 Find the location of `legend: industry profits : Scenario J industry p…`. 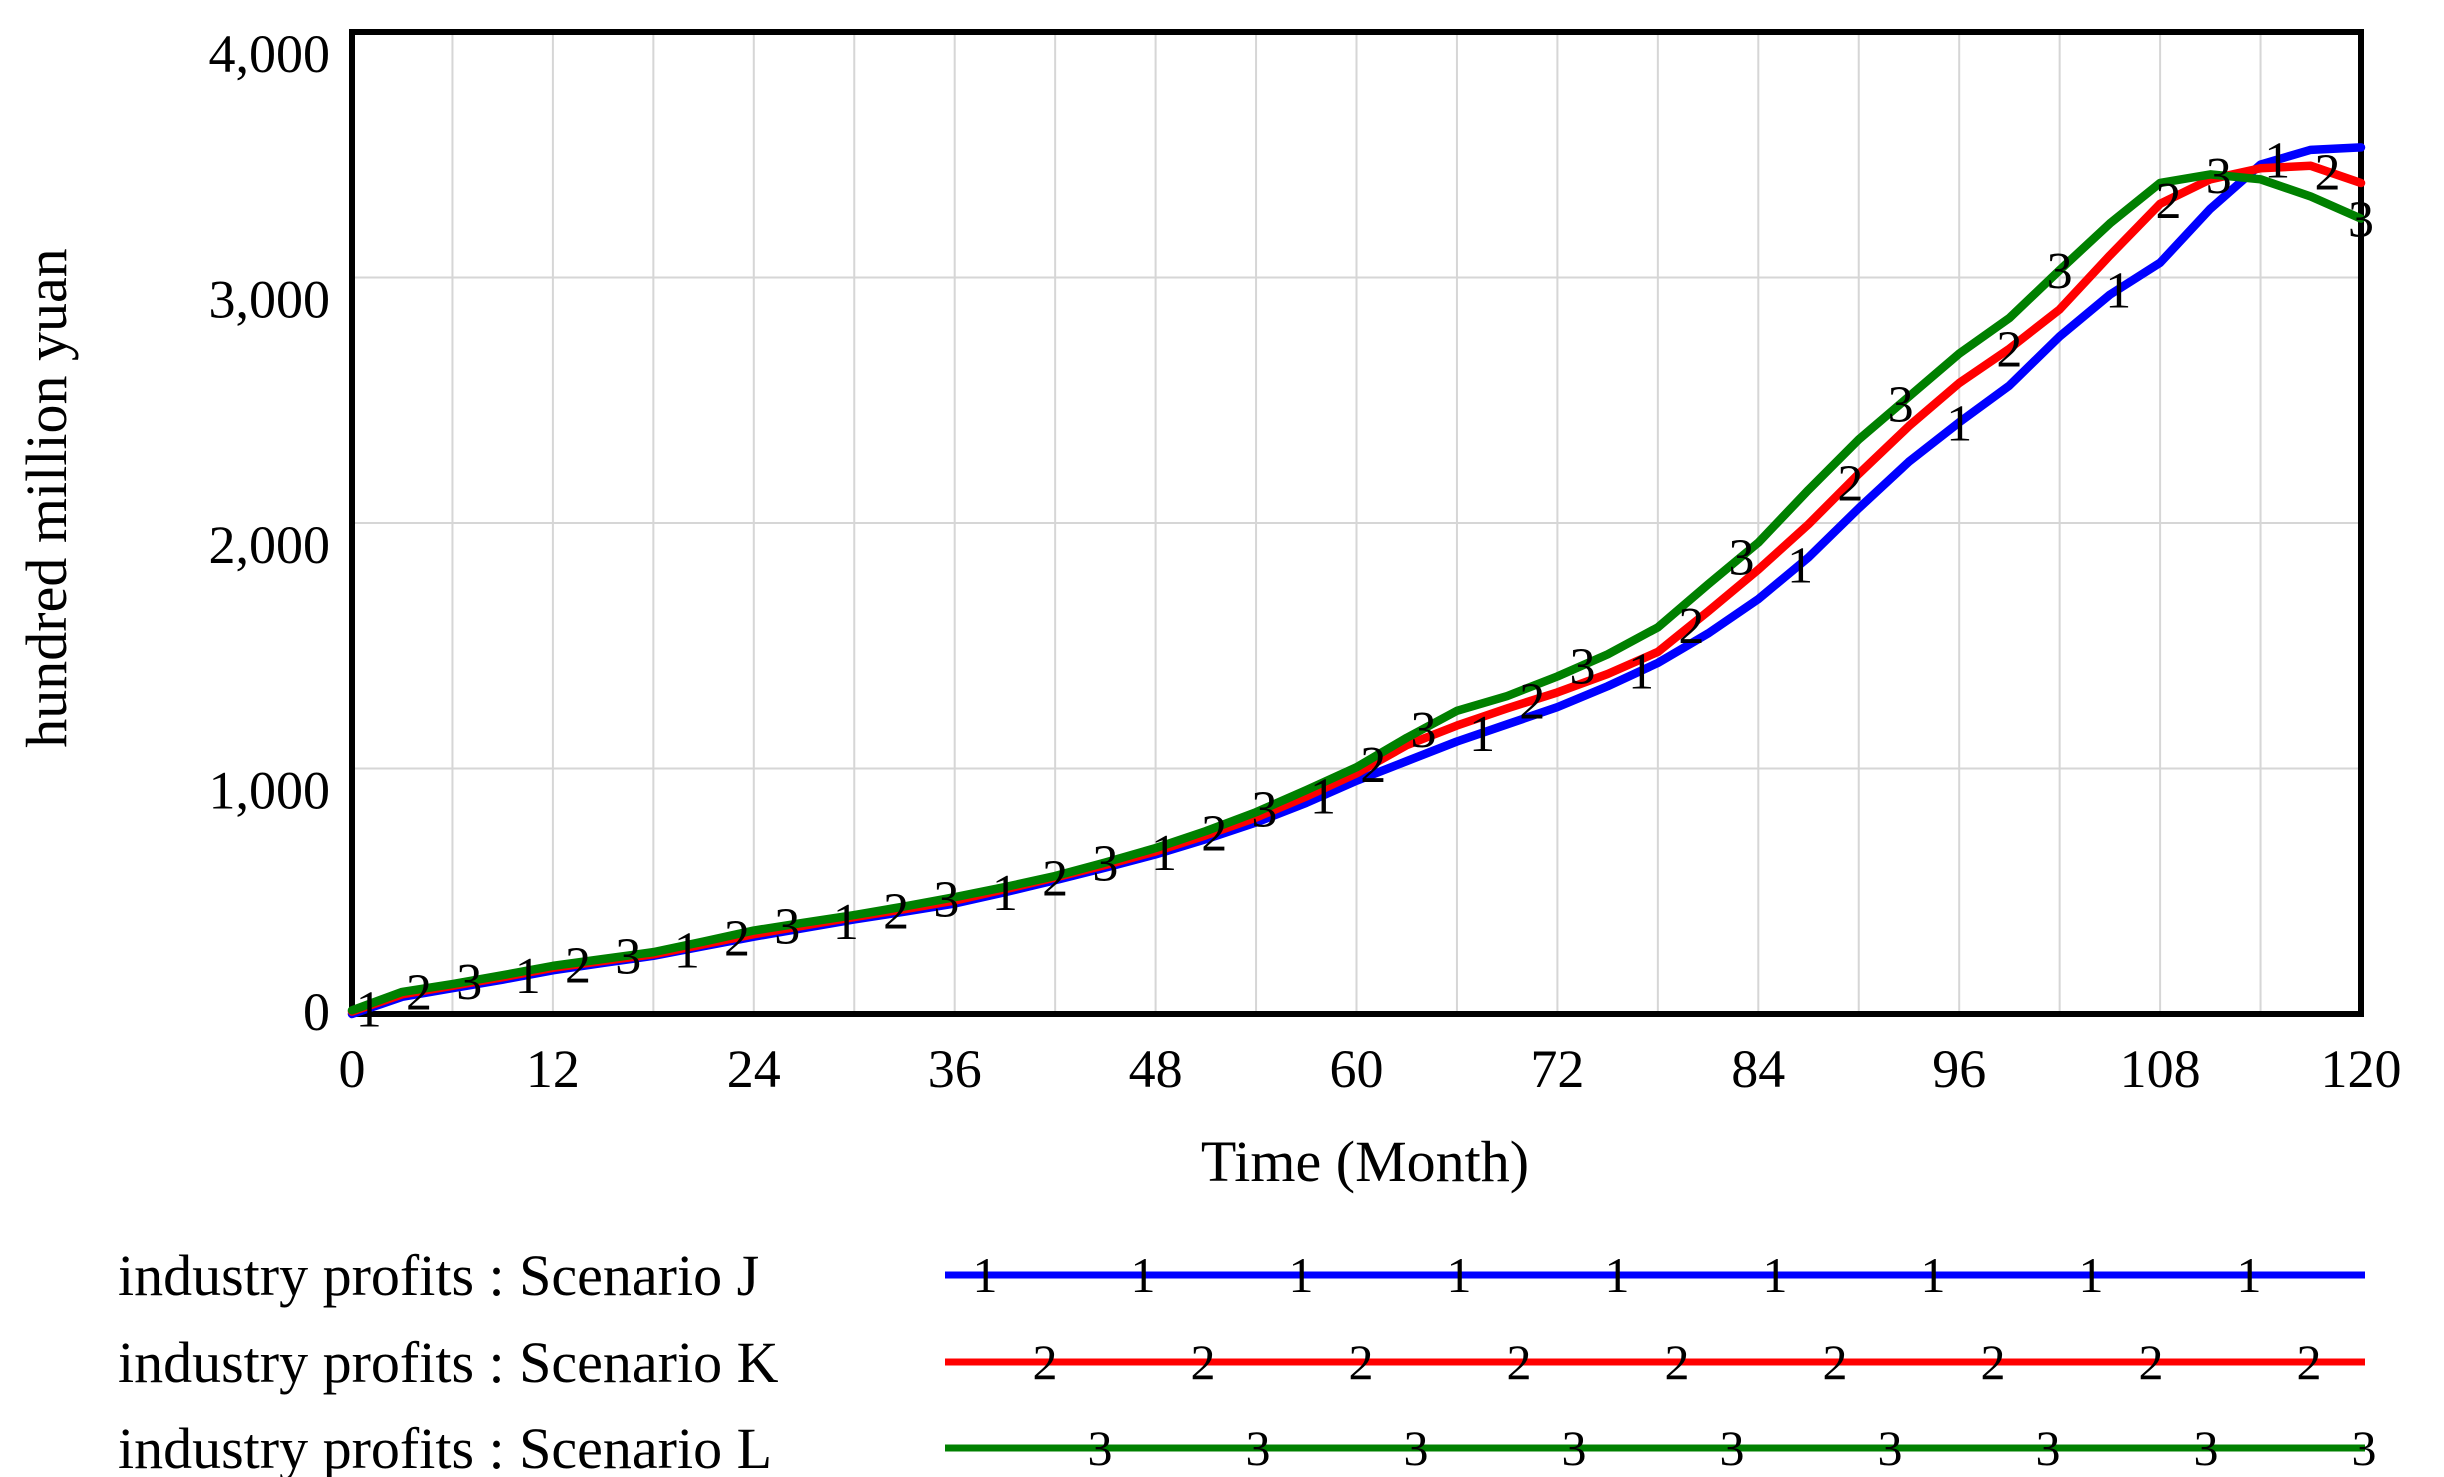

legend: industry profits : Scenario J industry p… is located at coordinates (1247, 1360).